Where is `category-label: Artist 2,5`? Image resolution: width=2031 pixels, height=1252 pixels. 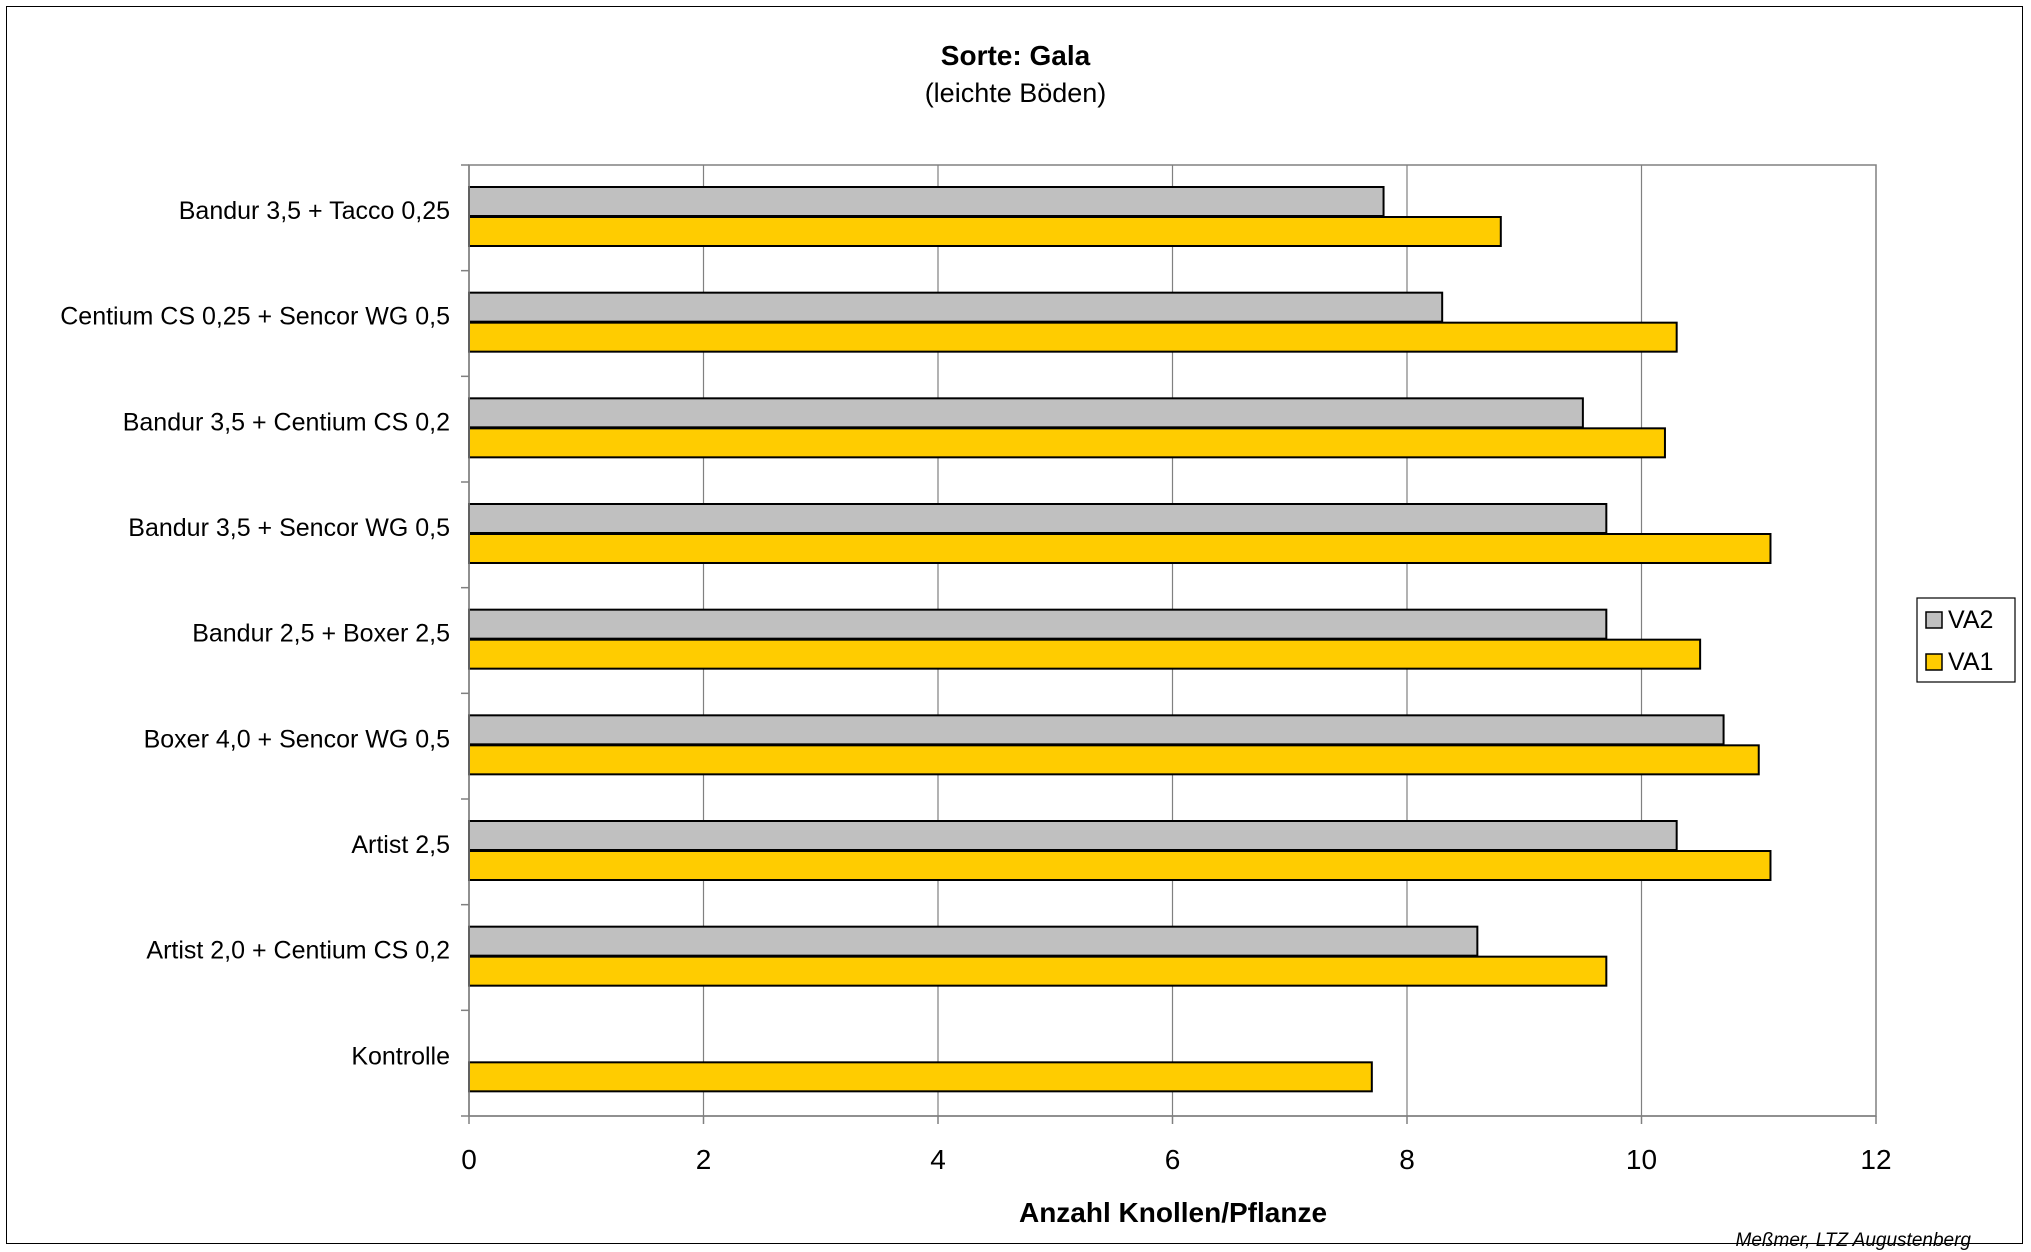
category-label: Artist 2,5 is located at coordinates (400, 845).